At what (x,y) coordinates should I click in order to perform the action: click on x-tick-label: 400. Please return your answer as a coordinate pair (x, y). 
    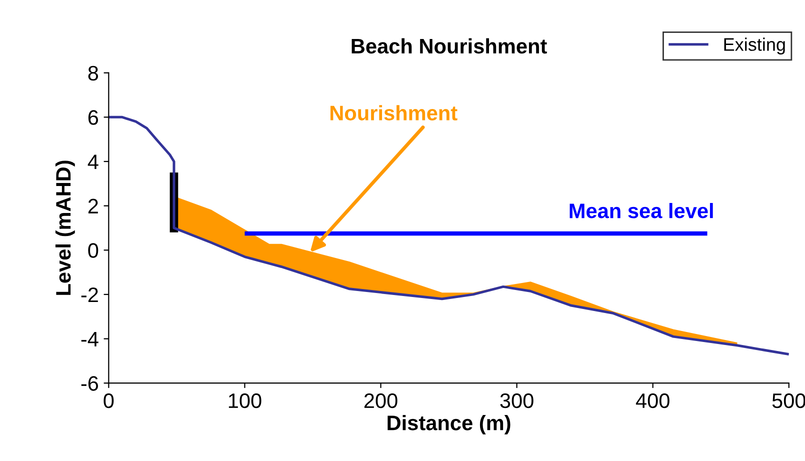
    Looking at the image, I should click on (653, 400).